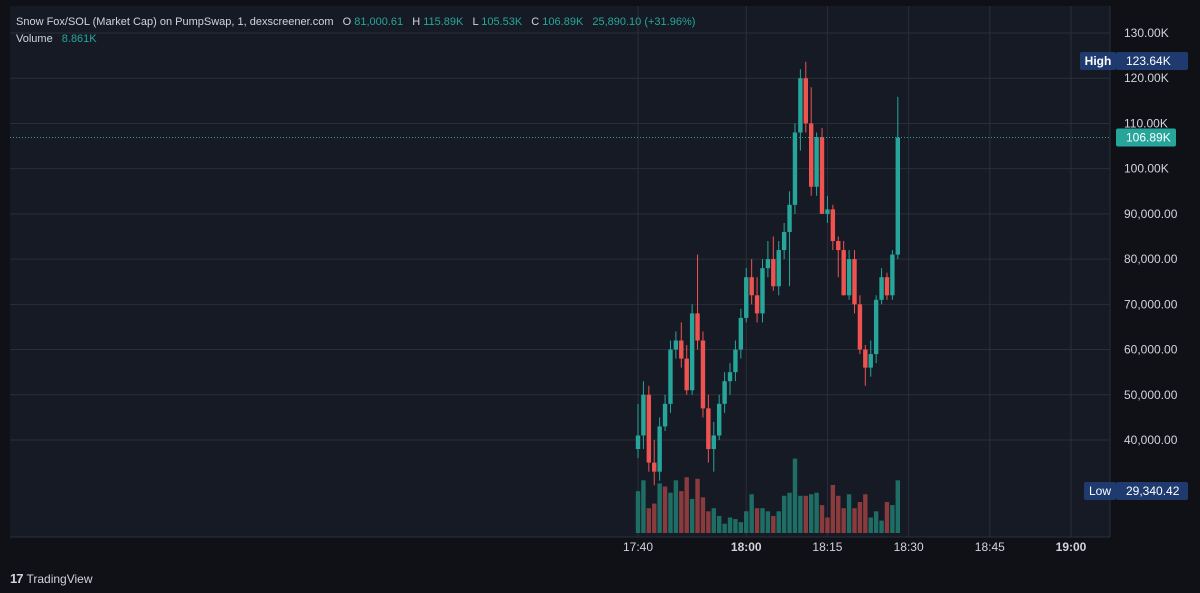 Image resolution: width=1200 pixels, height=593 pixels. What do you see at coordinates (80, 39) in the screenshot?
I see `volume-value: 8.861K` at bounding box center [80, 39].